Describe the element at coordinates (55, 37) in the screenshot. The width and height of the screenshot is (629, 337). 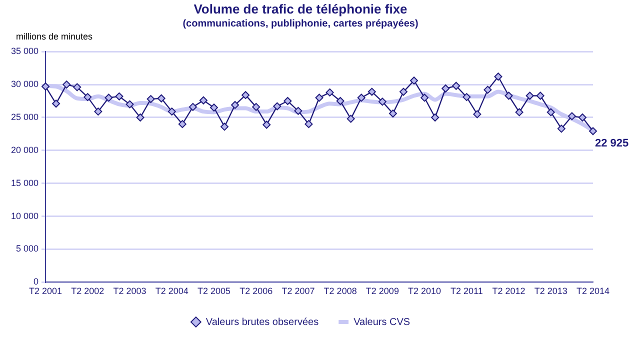
I see `y-axis-title: millions de minutes` at that location.